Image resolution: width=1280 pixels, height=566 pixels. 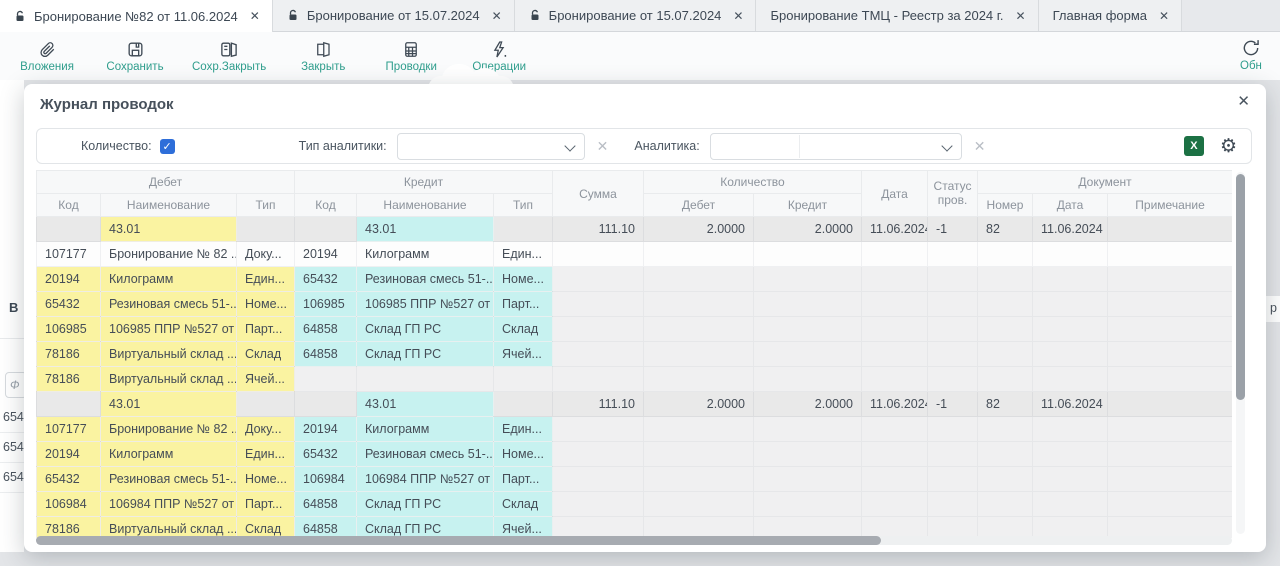 What do you see at coordinates (168, 229) in the screenshot?
I see `cell-d-name: 43.01` at bounding box center [168, 229].